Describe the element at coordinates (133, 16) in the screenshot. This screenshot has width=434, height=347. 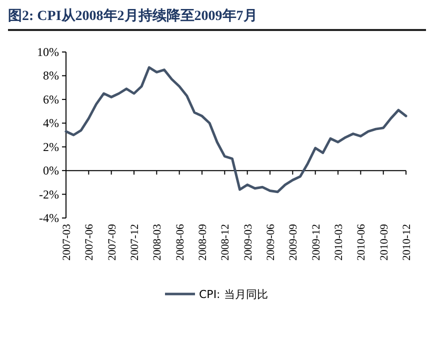
I see `chart-title: 图2: CPI从2008年2月持续降至2009年7月` at that location.